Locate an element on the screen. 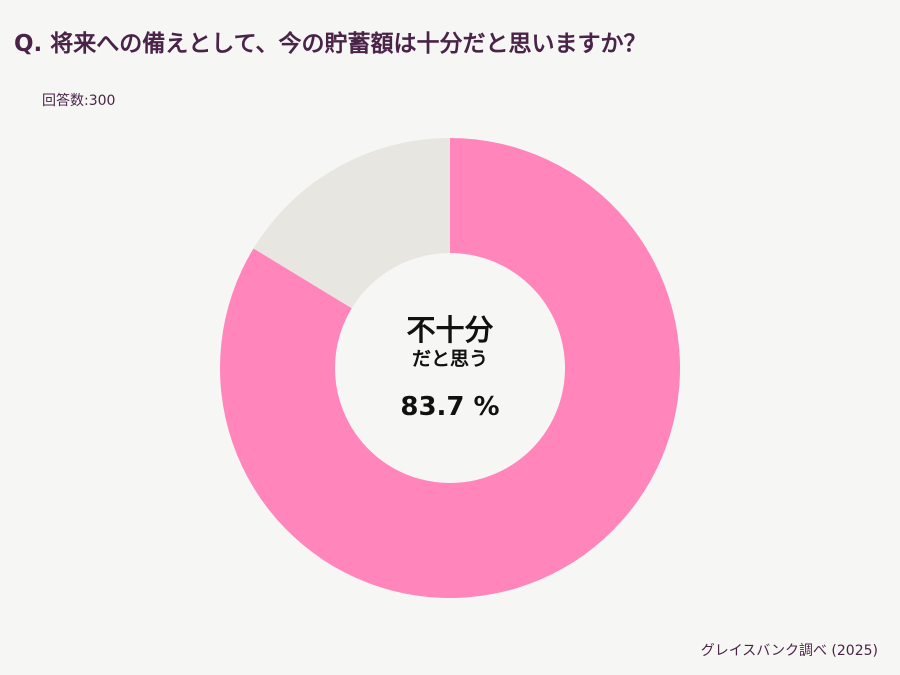  center-label: 不十分 だと思う is located at coordinates (450, 342).